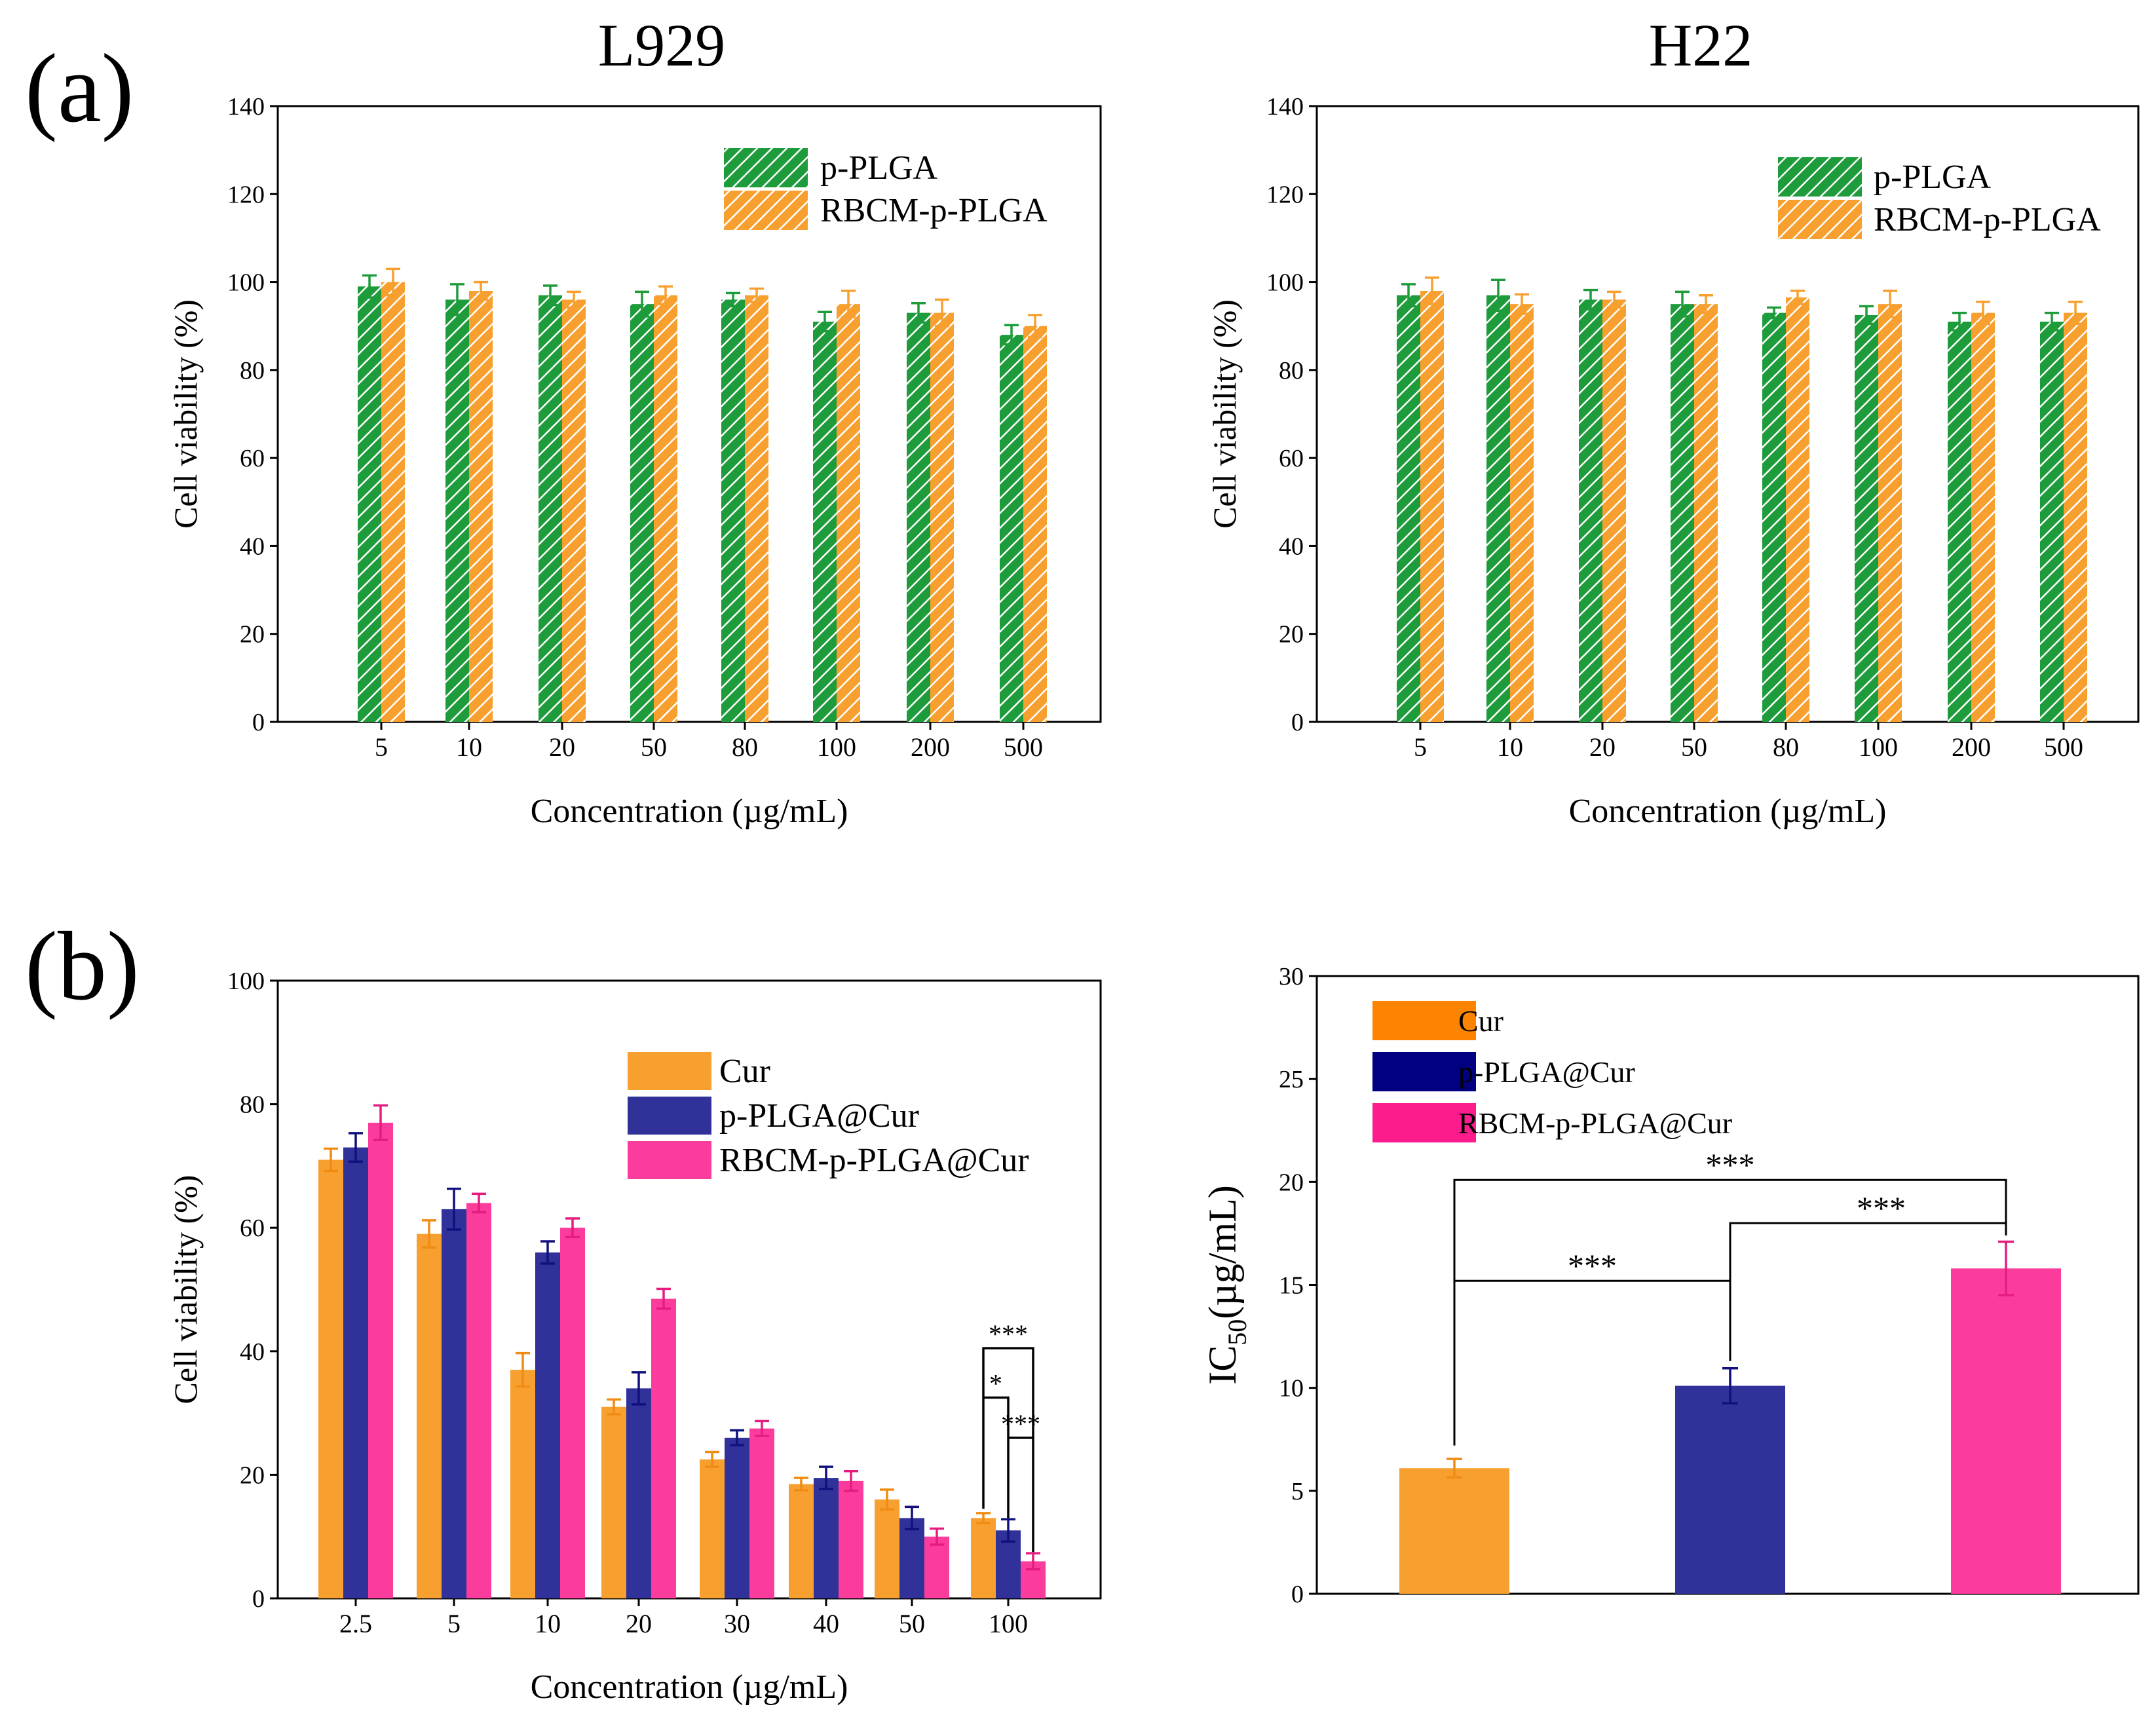 The height and width of the screenshot is (1713, 2156). What do you see at coordinates (82, 966) in the screenshot?
I see `panel-label-b: (b)` at bounding box center [82, 966].